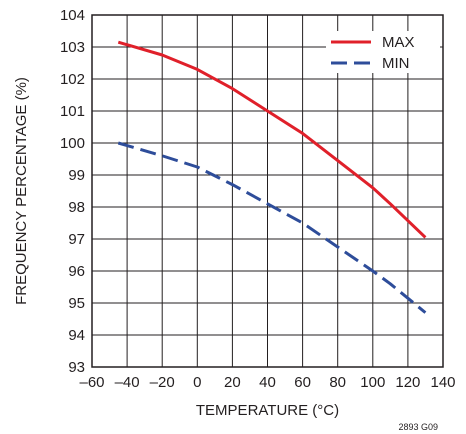 The height and width of the screenshot is (434, 466). What do you see at coordinates (372, 382) in the screenshot?
I see `x-tick-label: 100` at bounding box center [372, 382].